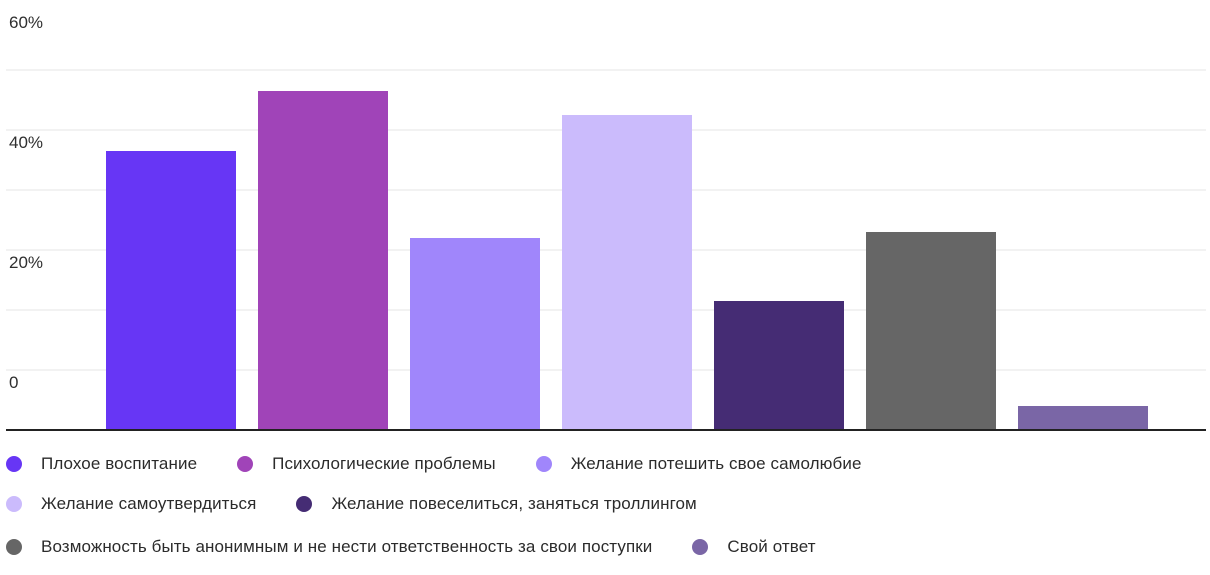 This screenshot has height=575, width=1210. I want to click on legend-item: Желание самоутвердиться, so click(131, 504).